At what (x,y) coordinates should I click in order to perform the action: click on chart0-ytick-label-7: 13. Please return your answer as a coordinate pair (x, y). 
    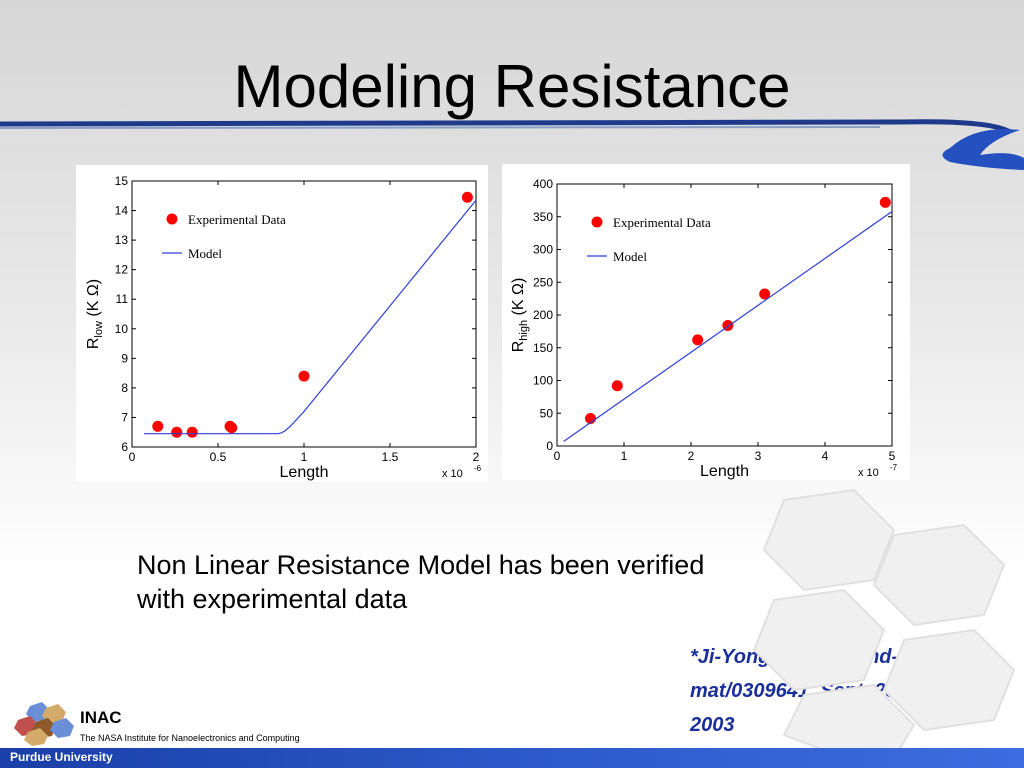
    Looking at the image, I should click on (122, 240).